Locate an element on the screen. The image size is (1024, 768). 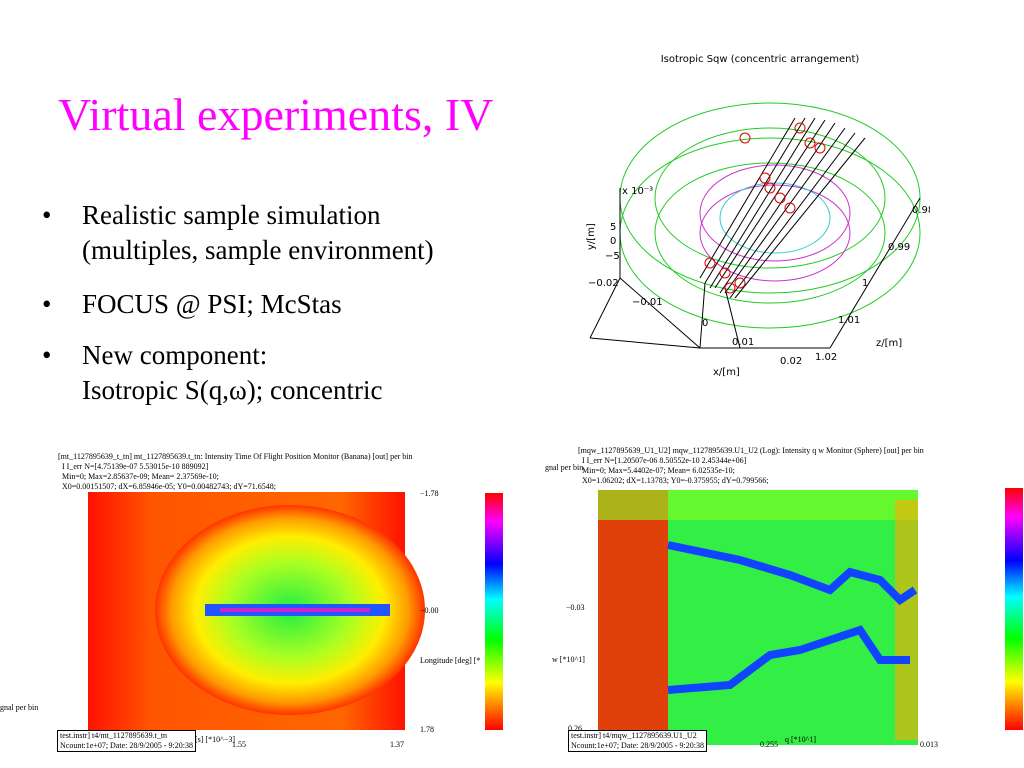
tick-label: 1.78 is located at coordinates (427, 729).